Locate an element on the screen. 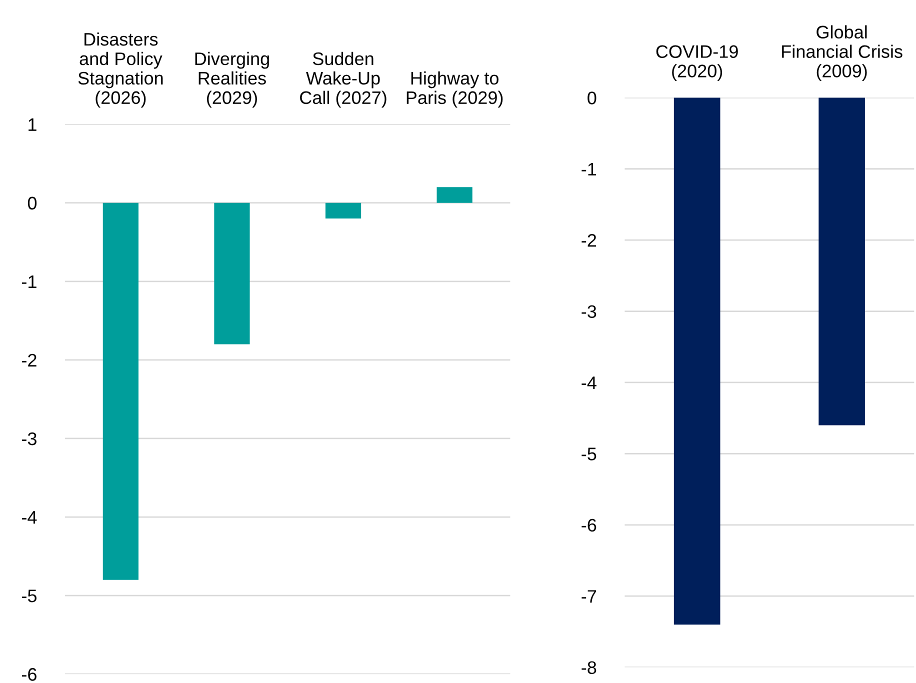 This screenshot has width=916, height=683. x-tick-label: Disasters and Policy Stagnation (2026) is located at coordinates (120, 70).